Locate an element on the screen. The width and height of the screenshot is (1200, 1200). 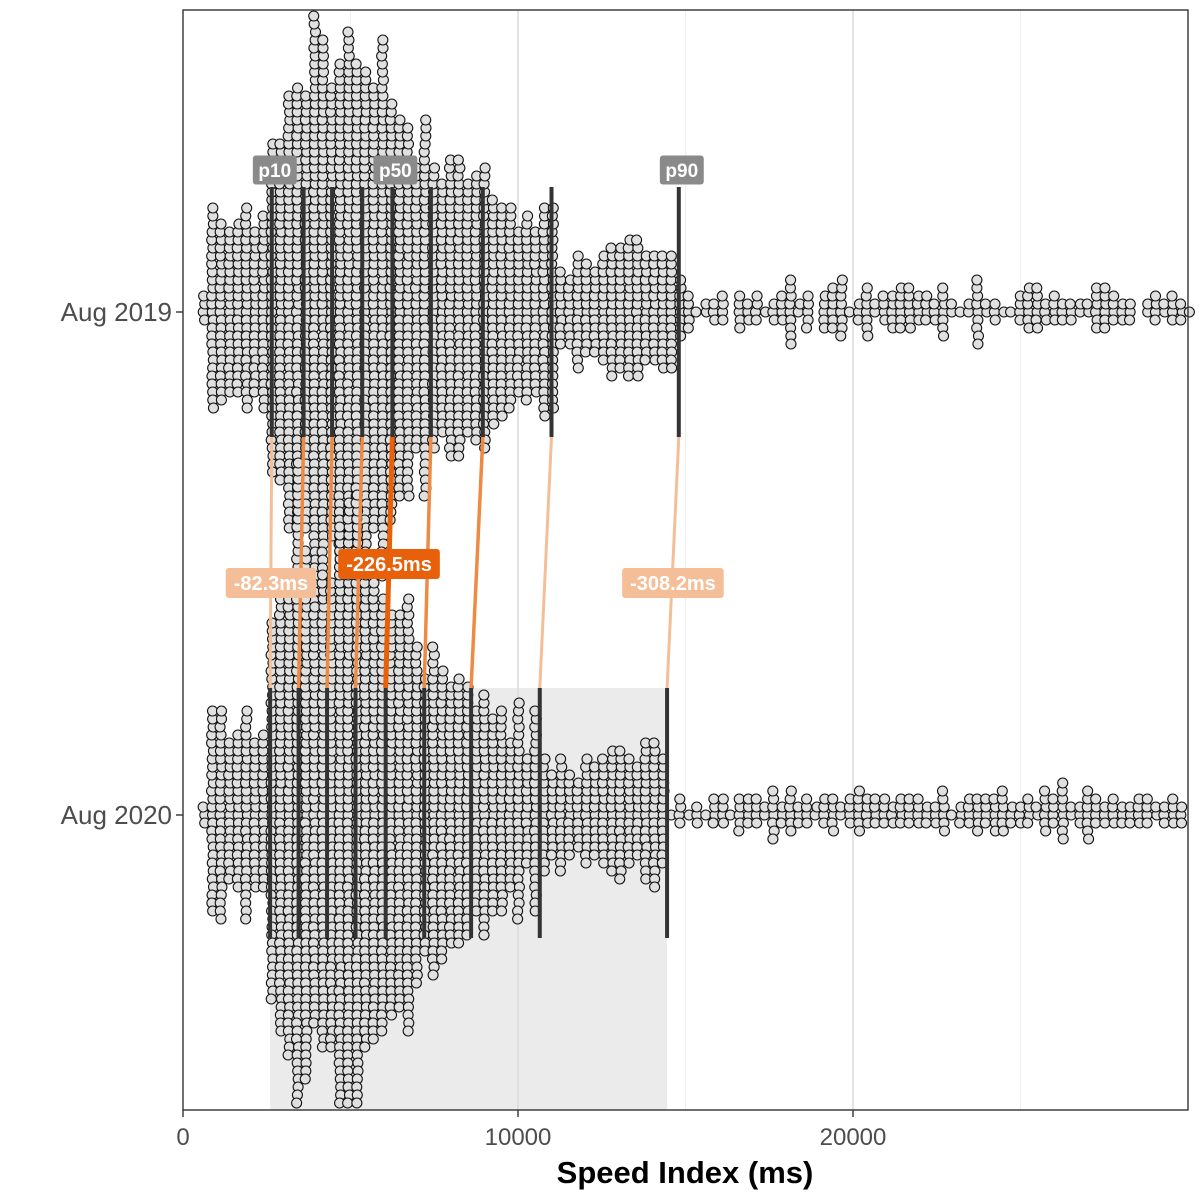
decile-label-p50-box is located at coordinates (395, 170).